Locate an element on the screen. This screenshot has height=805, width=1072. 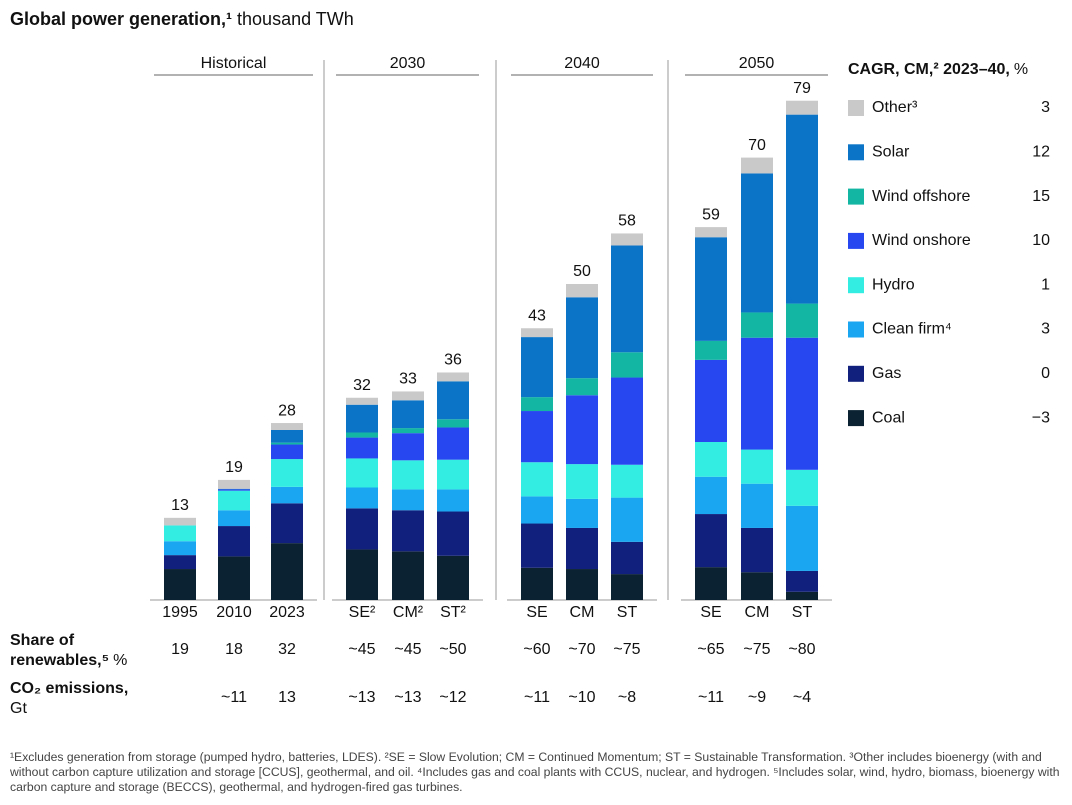
row-value: ~10 is located at coordinates (581, 697).